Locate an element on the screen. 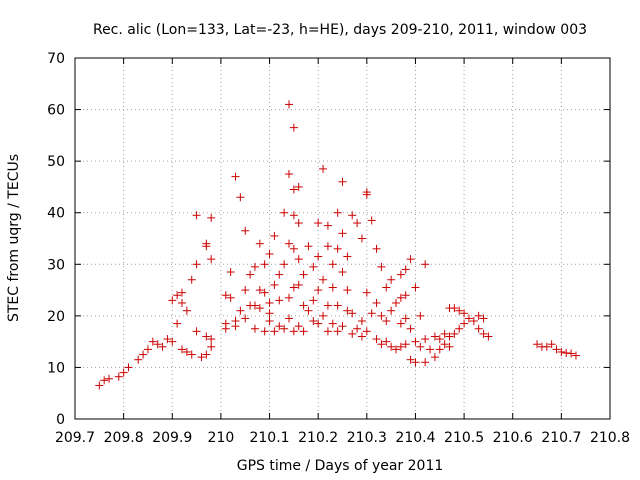  x-axis-label: GPS time / Days of year 2011 is located at coordinates (340, 466).